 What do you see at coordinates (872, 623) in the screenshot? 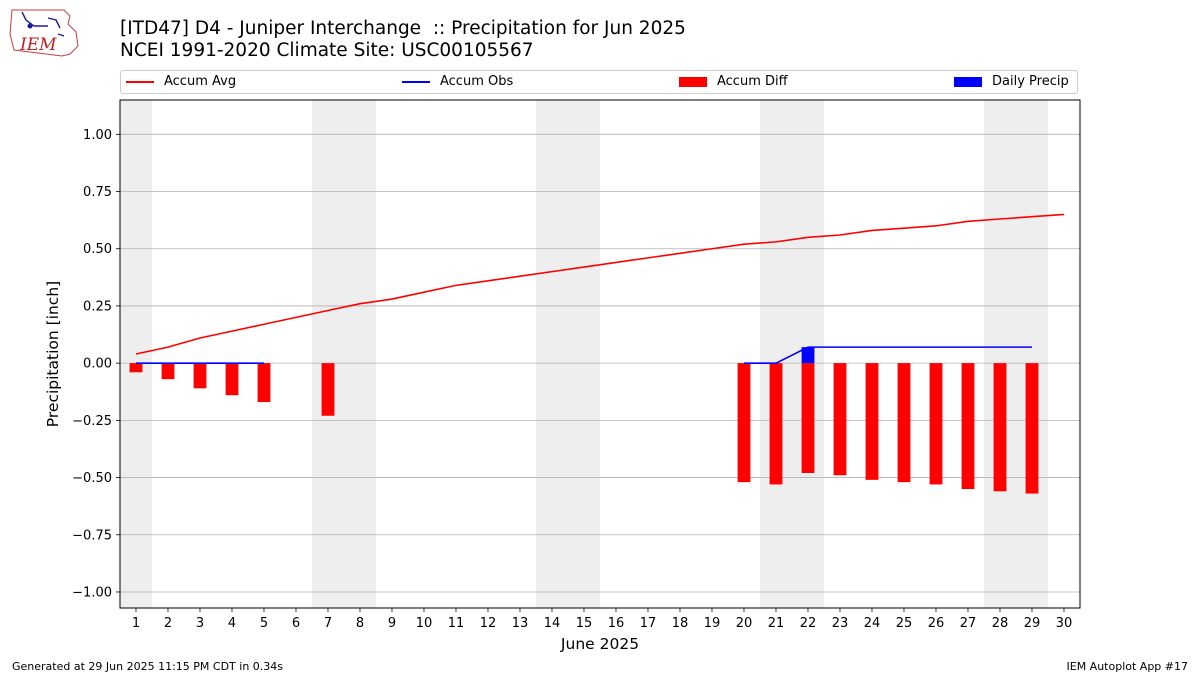
I see `x-tick-label: 24` at bounding box center [872, 623].